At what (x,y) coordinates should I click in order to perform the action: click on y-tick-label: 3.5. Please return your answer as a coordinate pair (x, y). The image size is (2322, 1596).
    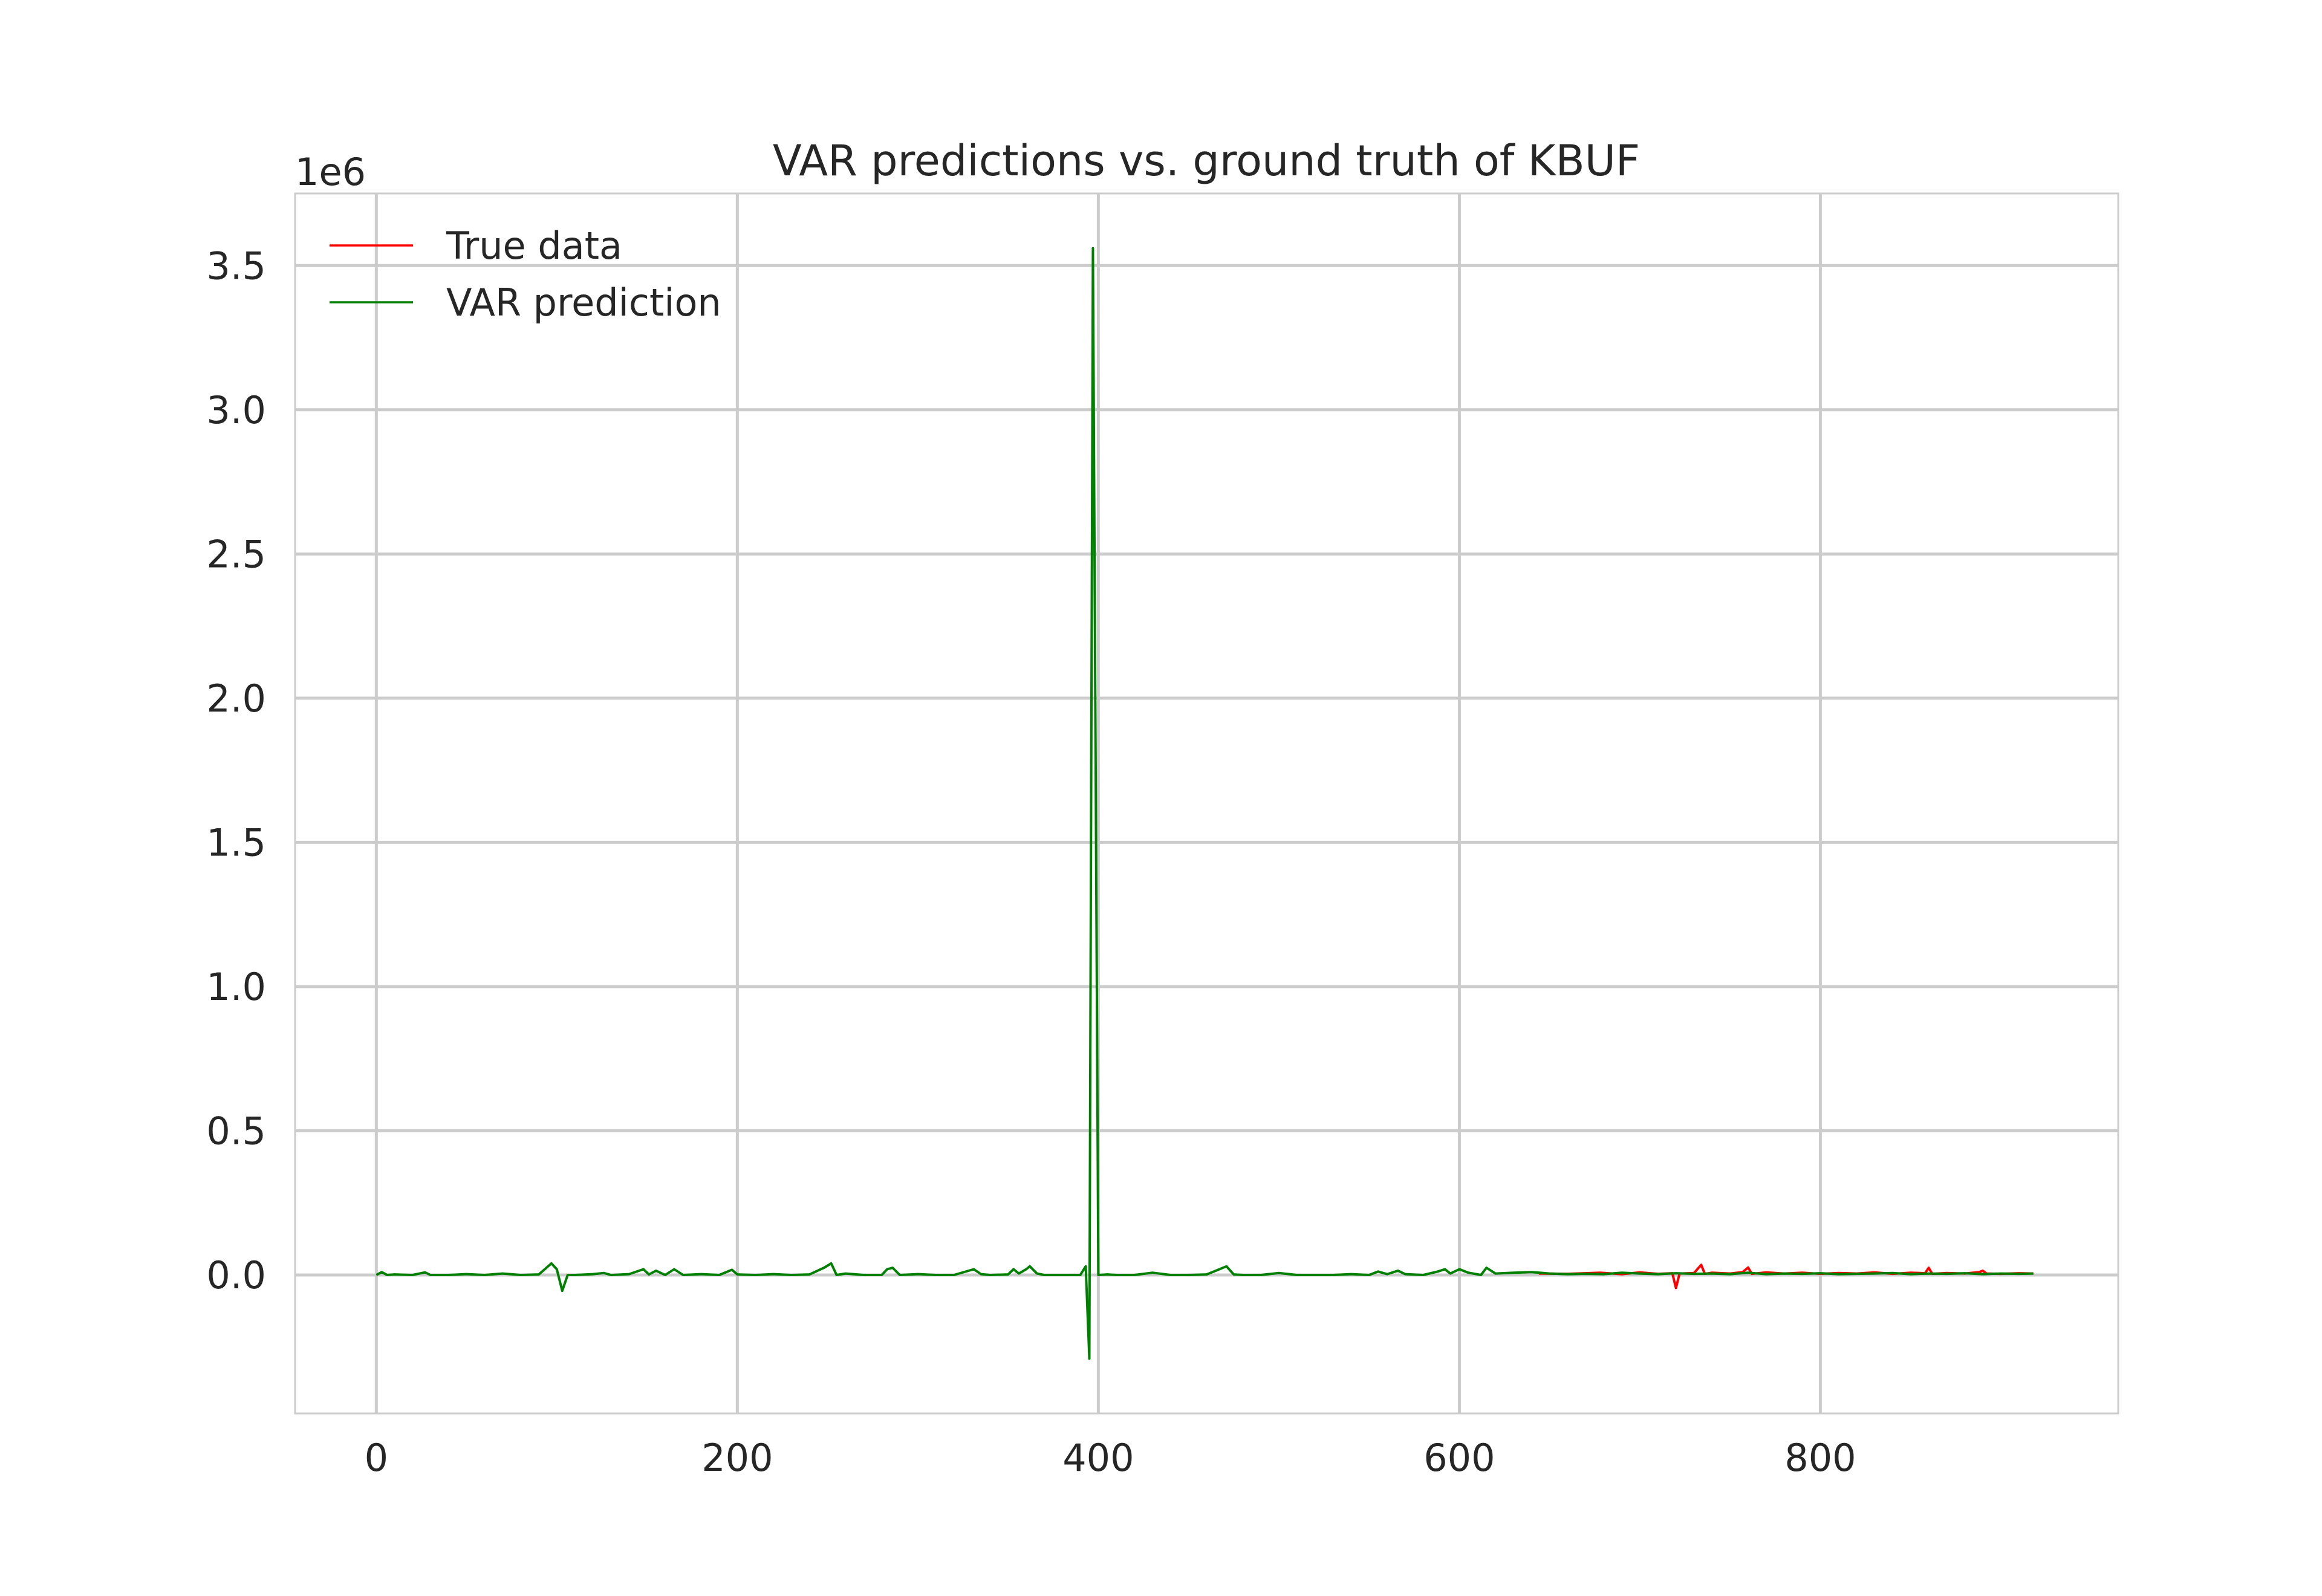
    Looking at the image, I should click on (236, 266).